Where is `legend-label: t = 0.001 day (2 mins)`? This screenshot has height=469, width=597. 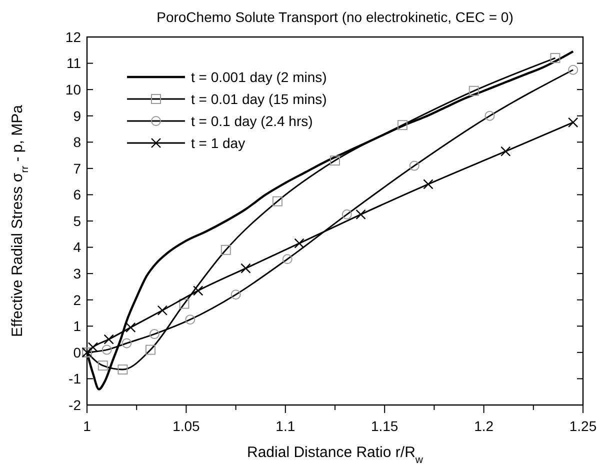
legend-label: t = 0.001 day (2 mins) is located at coordinates (259, 76).